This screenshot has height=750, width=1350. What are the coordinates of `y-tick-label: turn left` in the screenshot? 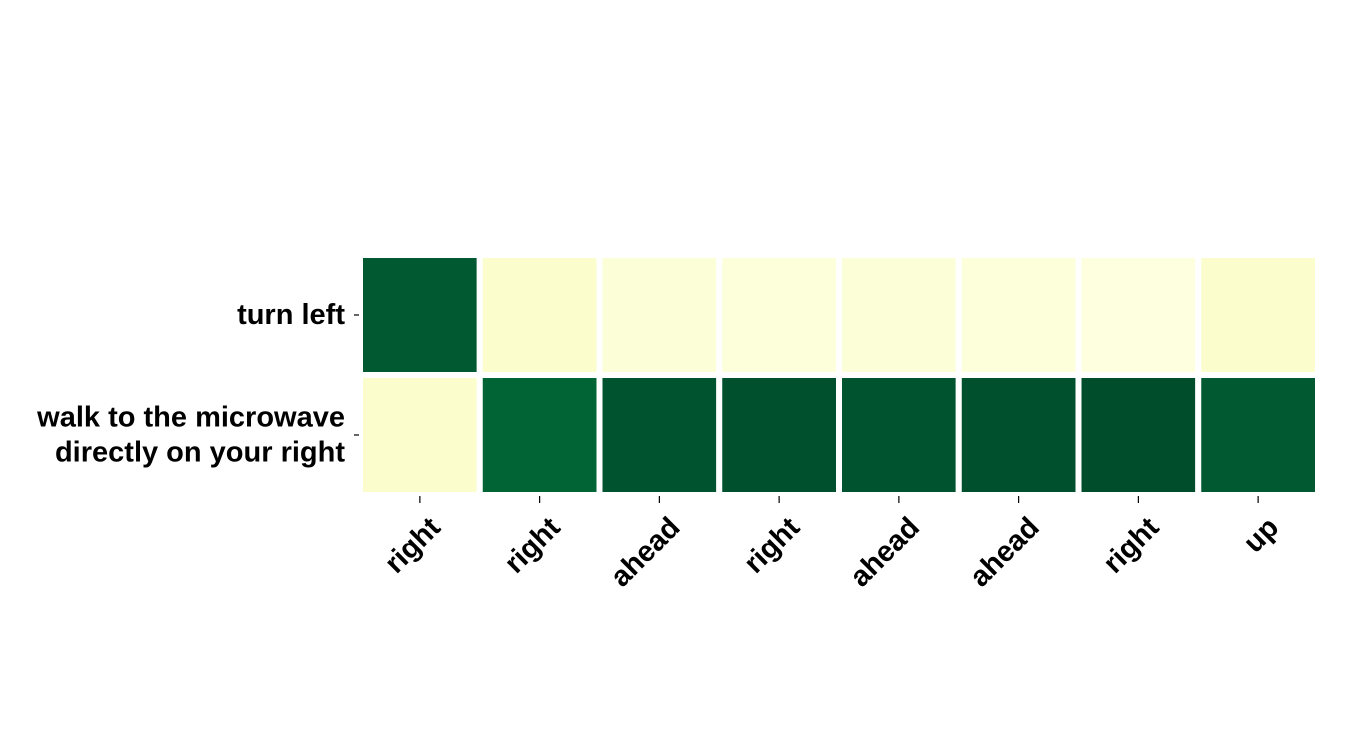 It's located at (291, 315).